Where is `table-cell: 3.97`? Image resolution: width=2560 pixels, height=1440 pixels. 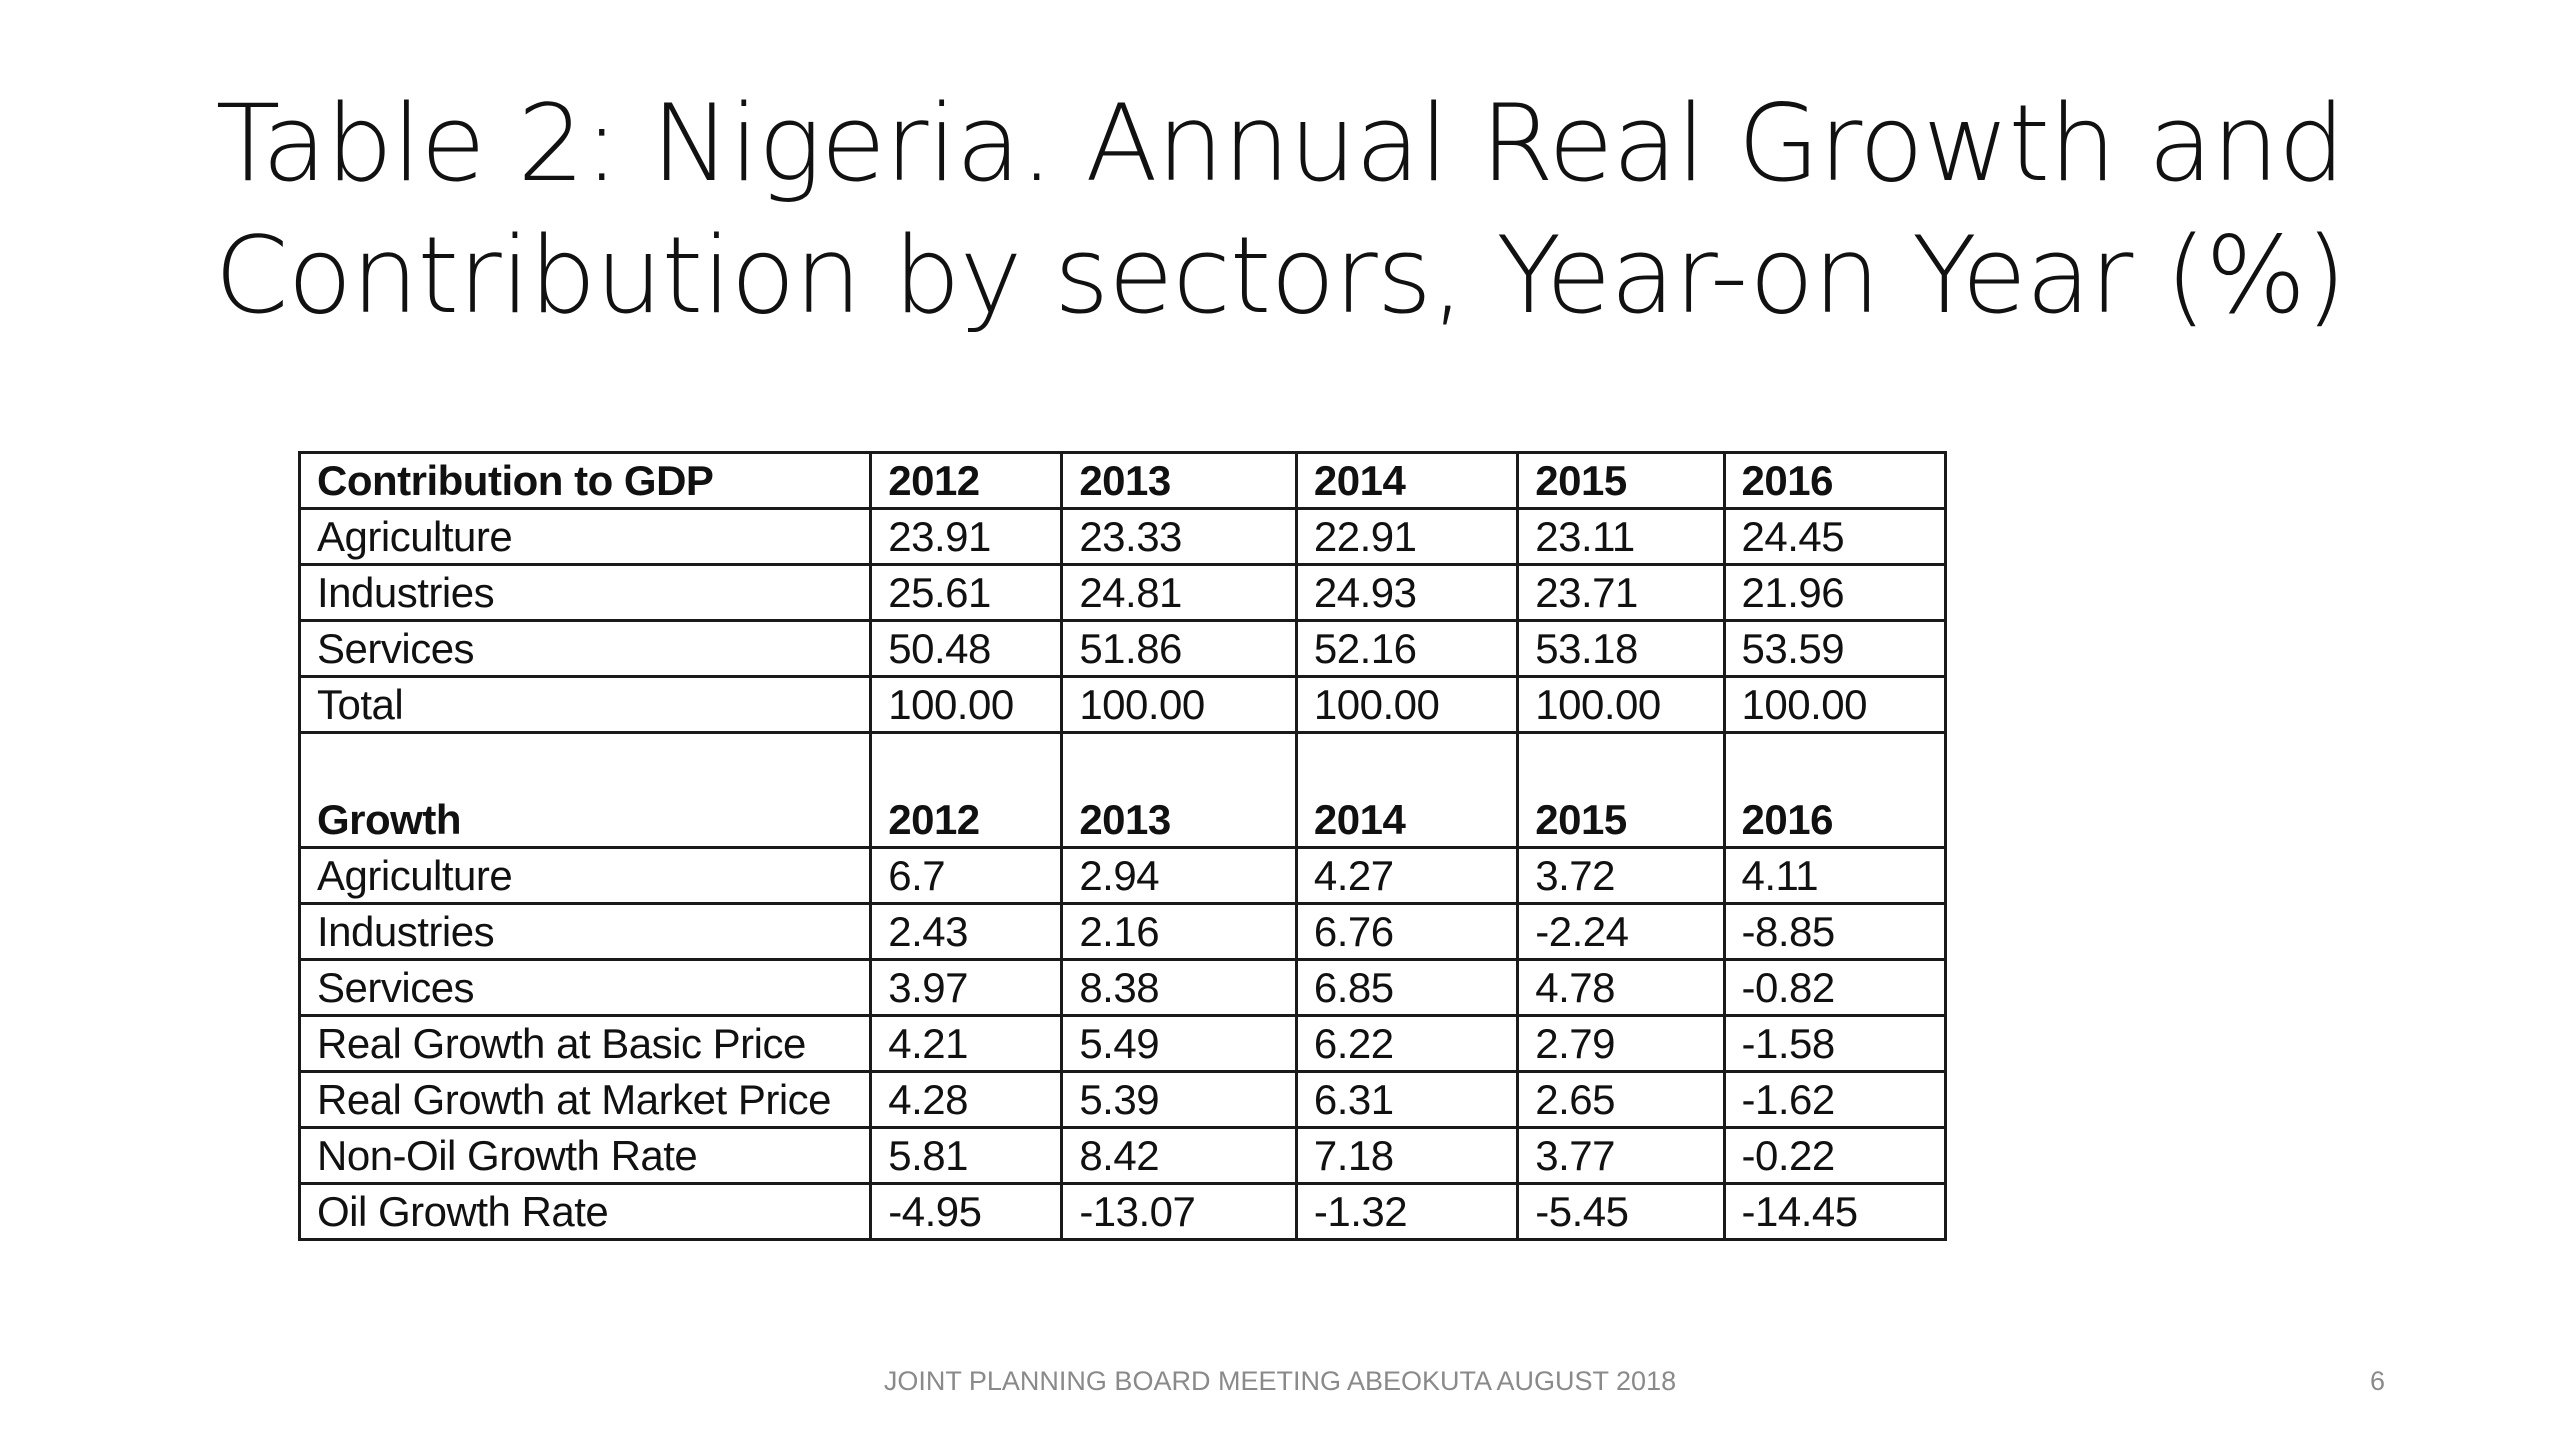
table-cell: 3.97 is located at coordinates (966, 987).